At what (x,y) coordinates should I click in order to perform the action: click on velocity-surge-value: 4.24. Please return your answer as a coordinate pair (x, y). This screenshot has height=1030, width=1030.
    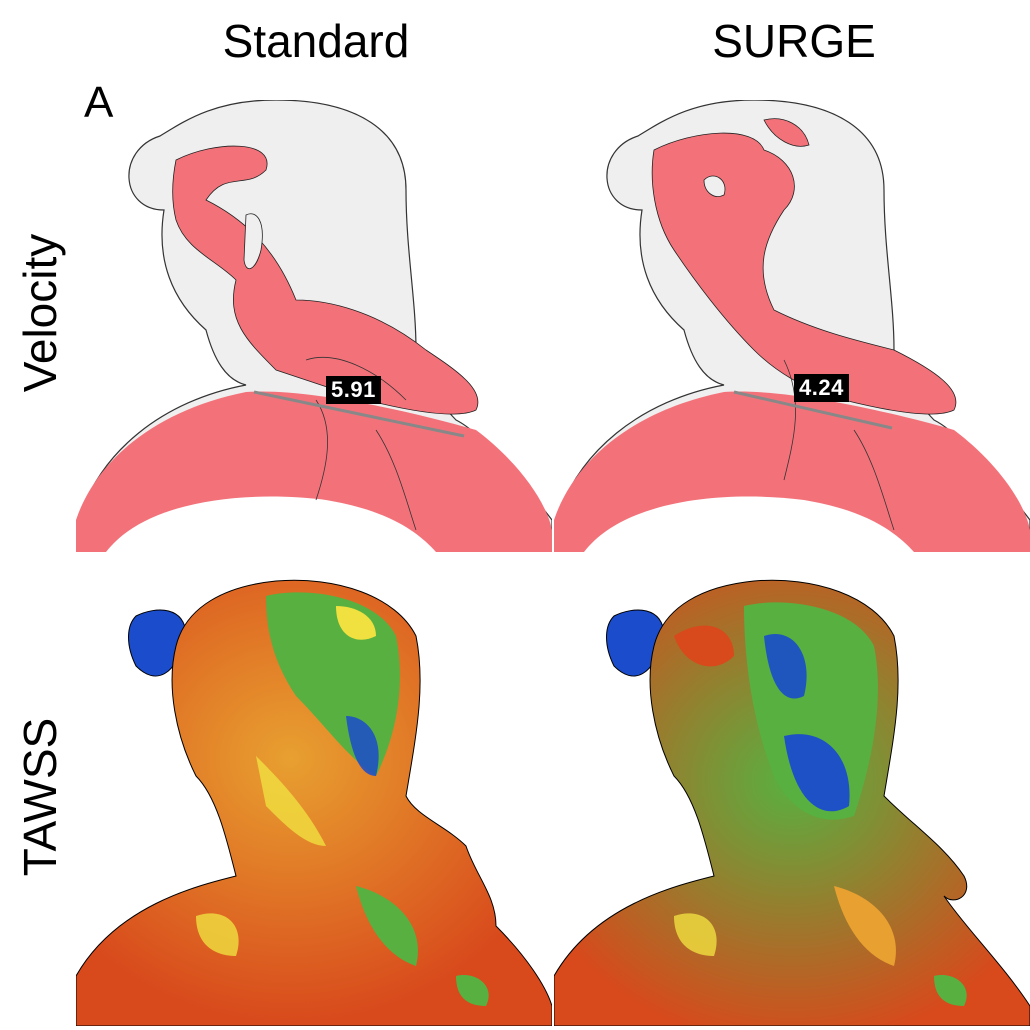
    Looking at the image, I should click on (821, 388).